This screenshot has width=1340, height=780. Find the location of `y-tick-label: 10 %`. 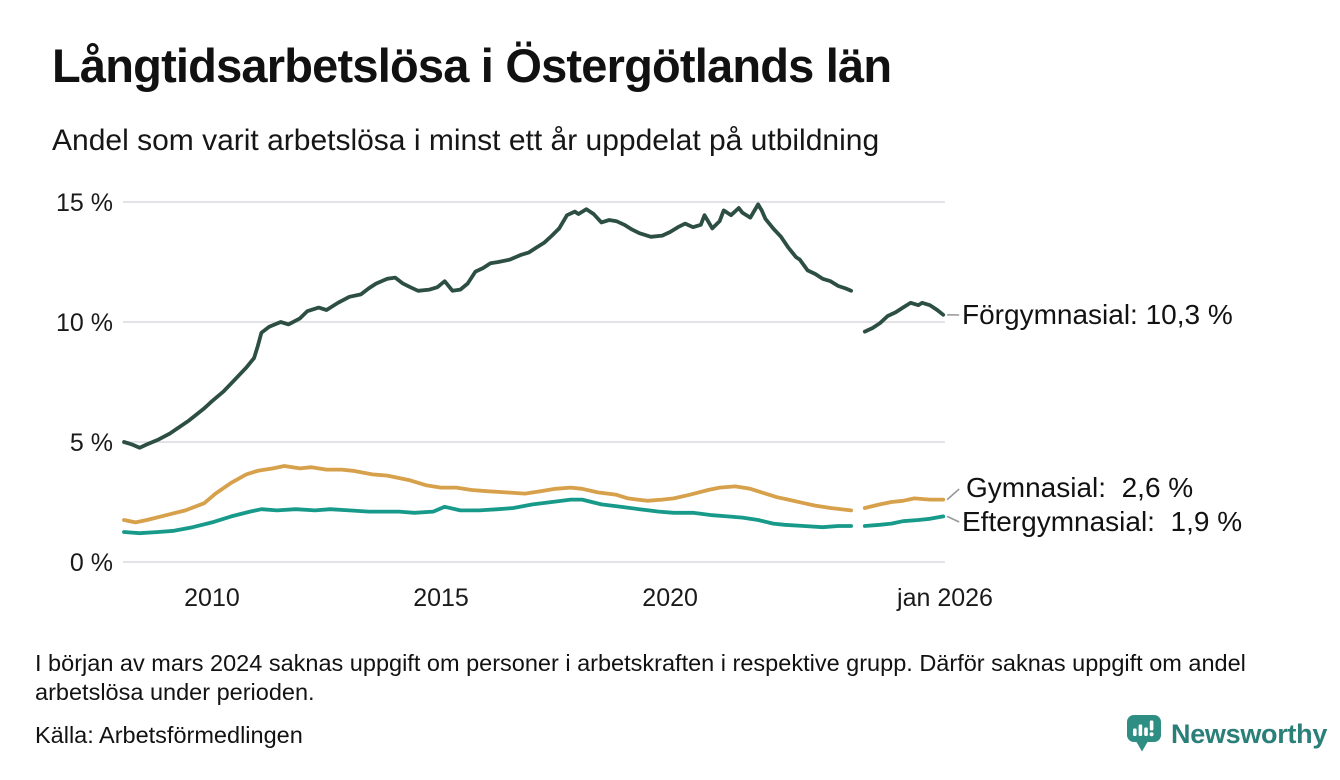

y-tick-label: 10 % is located at coordinates (84, 323).